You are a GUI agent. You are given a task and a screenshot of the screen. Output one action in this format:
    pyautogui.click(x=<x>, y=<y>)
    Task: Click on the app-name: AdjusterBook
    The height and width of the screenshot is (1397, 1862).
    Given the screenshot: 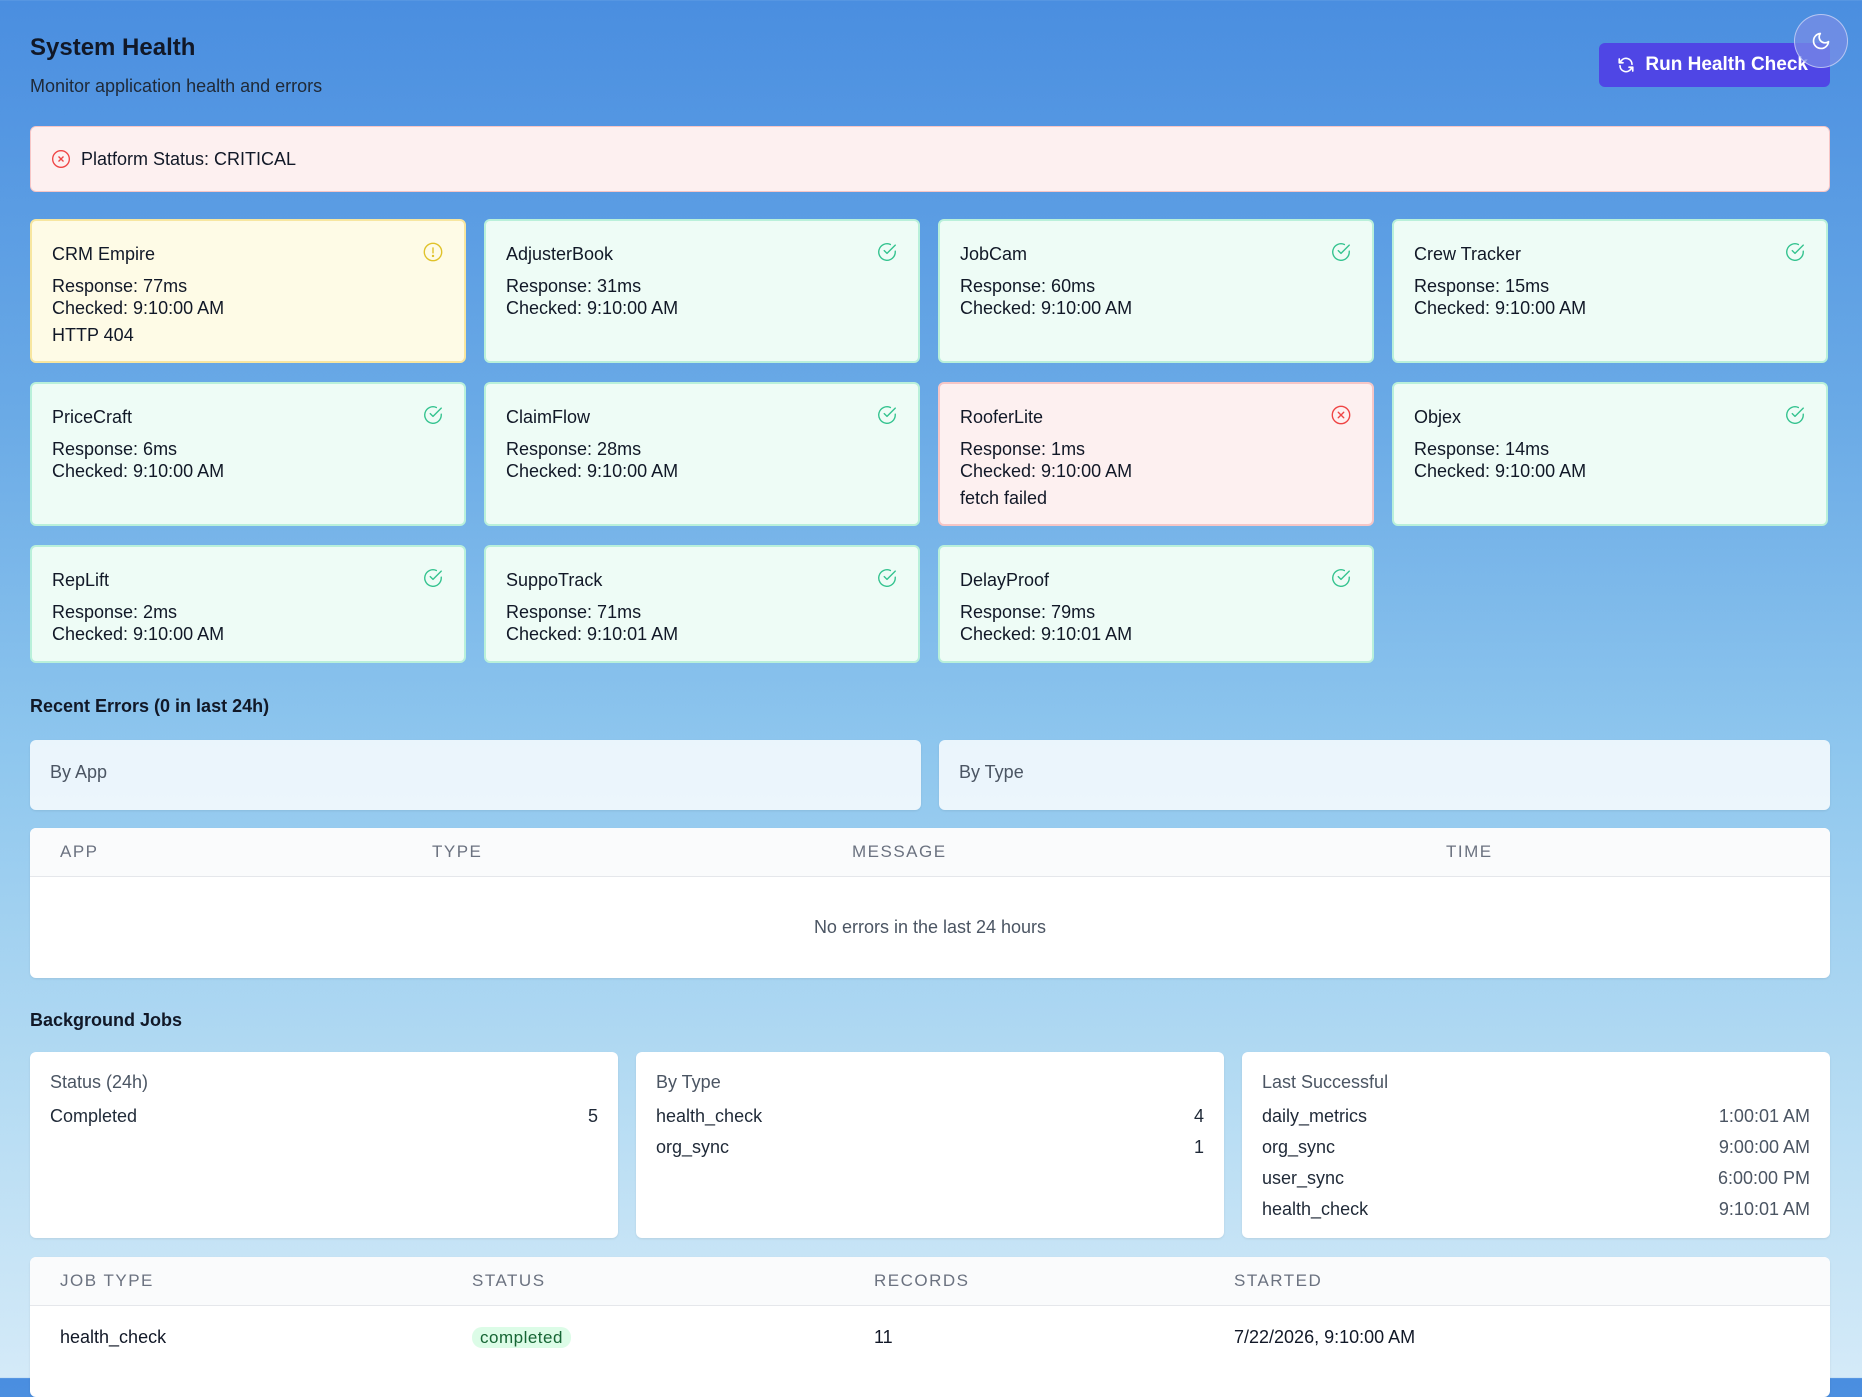 What is the action you would take?
    pyautogui.click(x=560, y=254)
    